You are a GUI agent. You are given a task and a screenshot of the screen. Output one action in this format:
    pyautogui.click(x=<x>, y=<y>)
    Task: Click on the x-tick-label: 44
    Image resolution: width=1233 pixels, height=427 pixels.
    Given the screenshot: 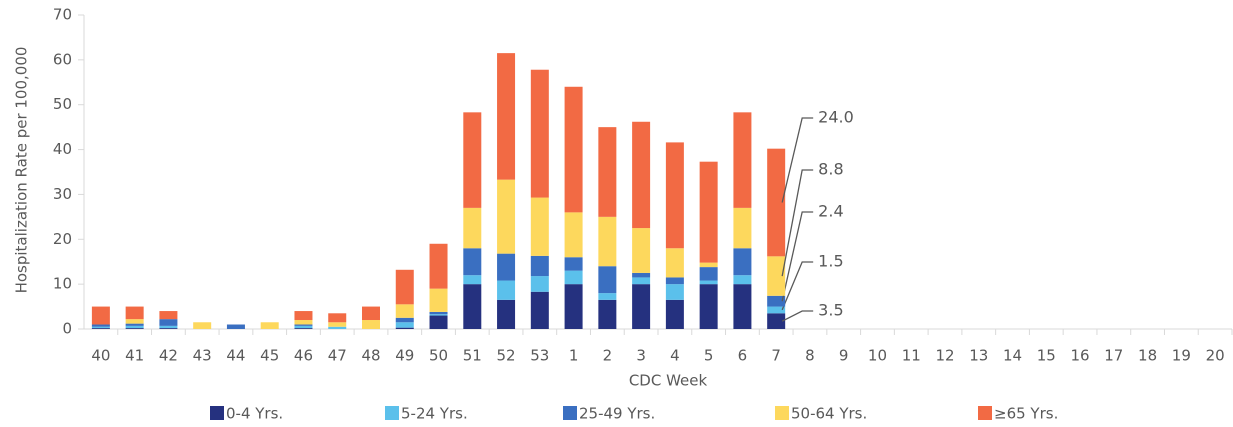 What is the action you would take?
    pyautogui.click(x=235, y=356)
    